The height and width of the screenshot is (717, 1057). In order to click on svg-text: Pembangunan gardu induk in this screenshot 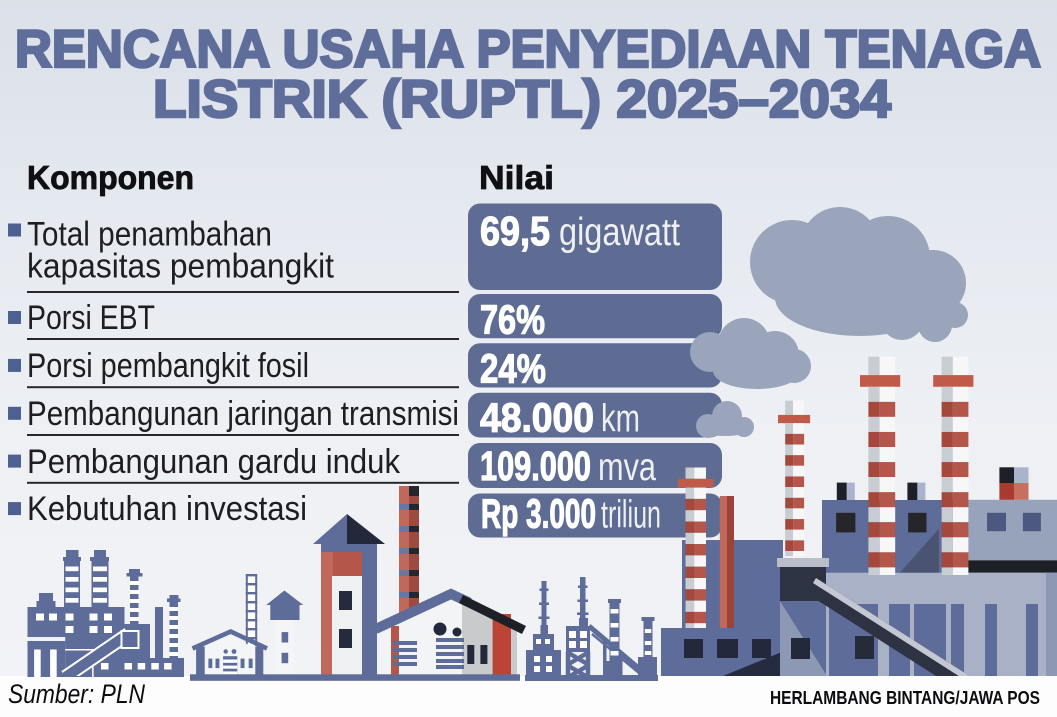, I will do `click(214, 462)`.